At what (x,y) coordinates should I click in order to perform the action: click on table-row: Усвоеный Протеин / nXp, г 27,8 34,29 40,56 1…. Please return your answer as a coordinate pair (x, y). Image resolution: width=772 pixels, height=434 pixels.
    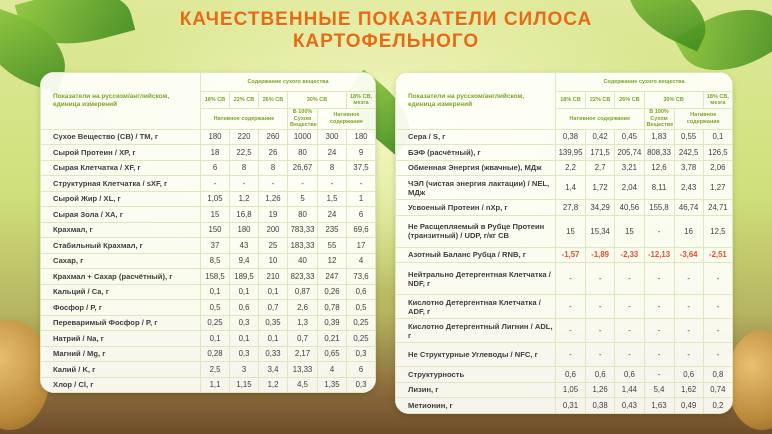
    Looking at the image, I should click on (564, 207).